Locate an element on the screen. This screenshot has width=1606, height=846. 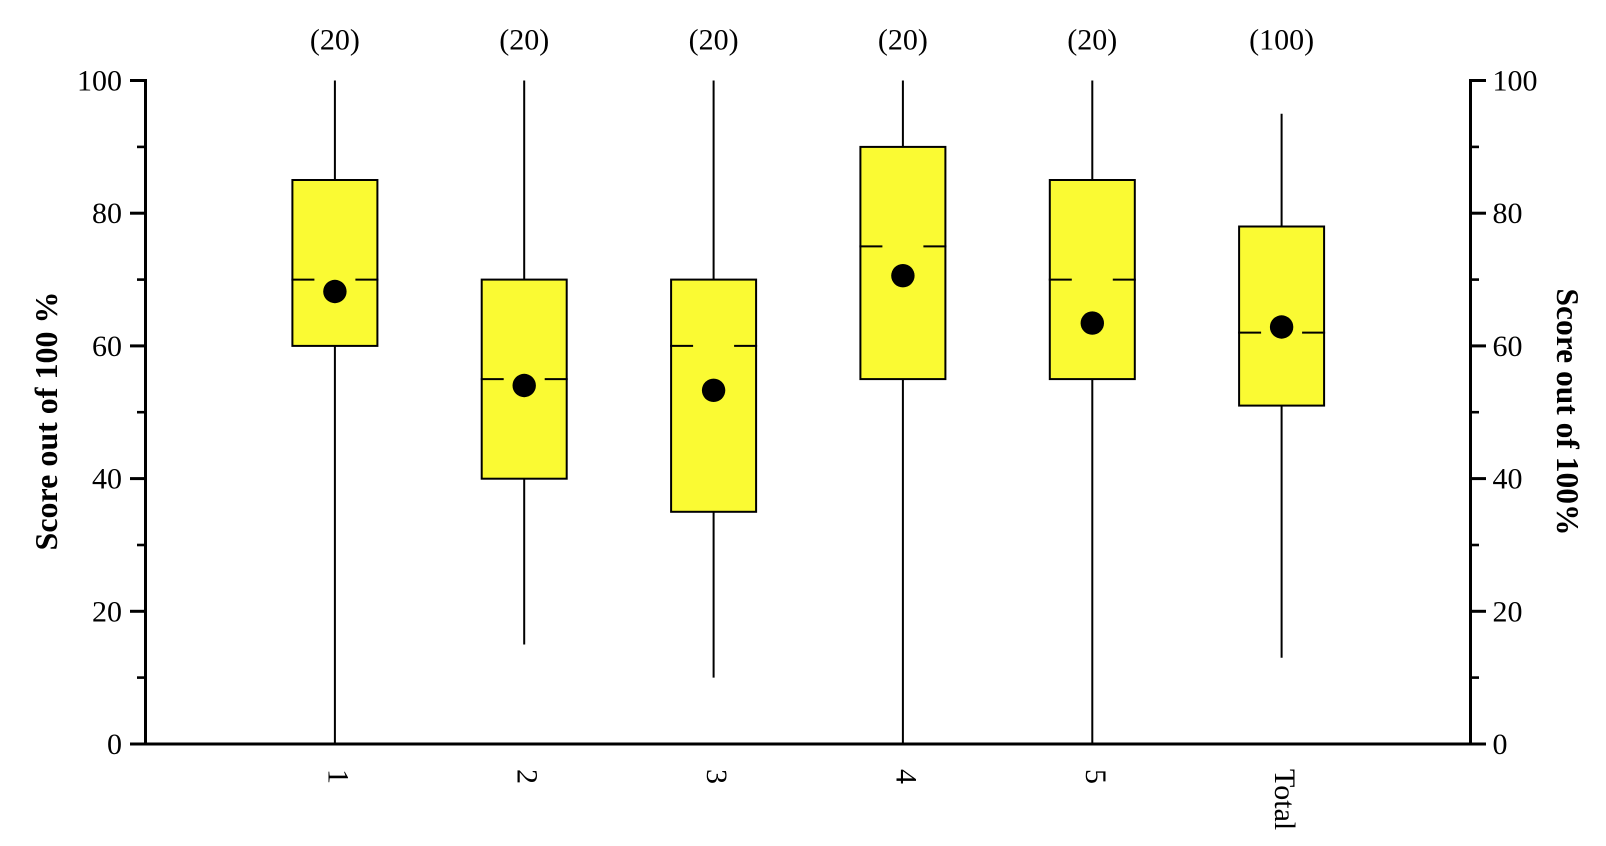
svg-text: (100) is located at coordinates (1281, 40).